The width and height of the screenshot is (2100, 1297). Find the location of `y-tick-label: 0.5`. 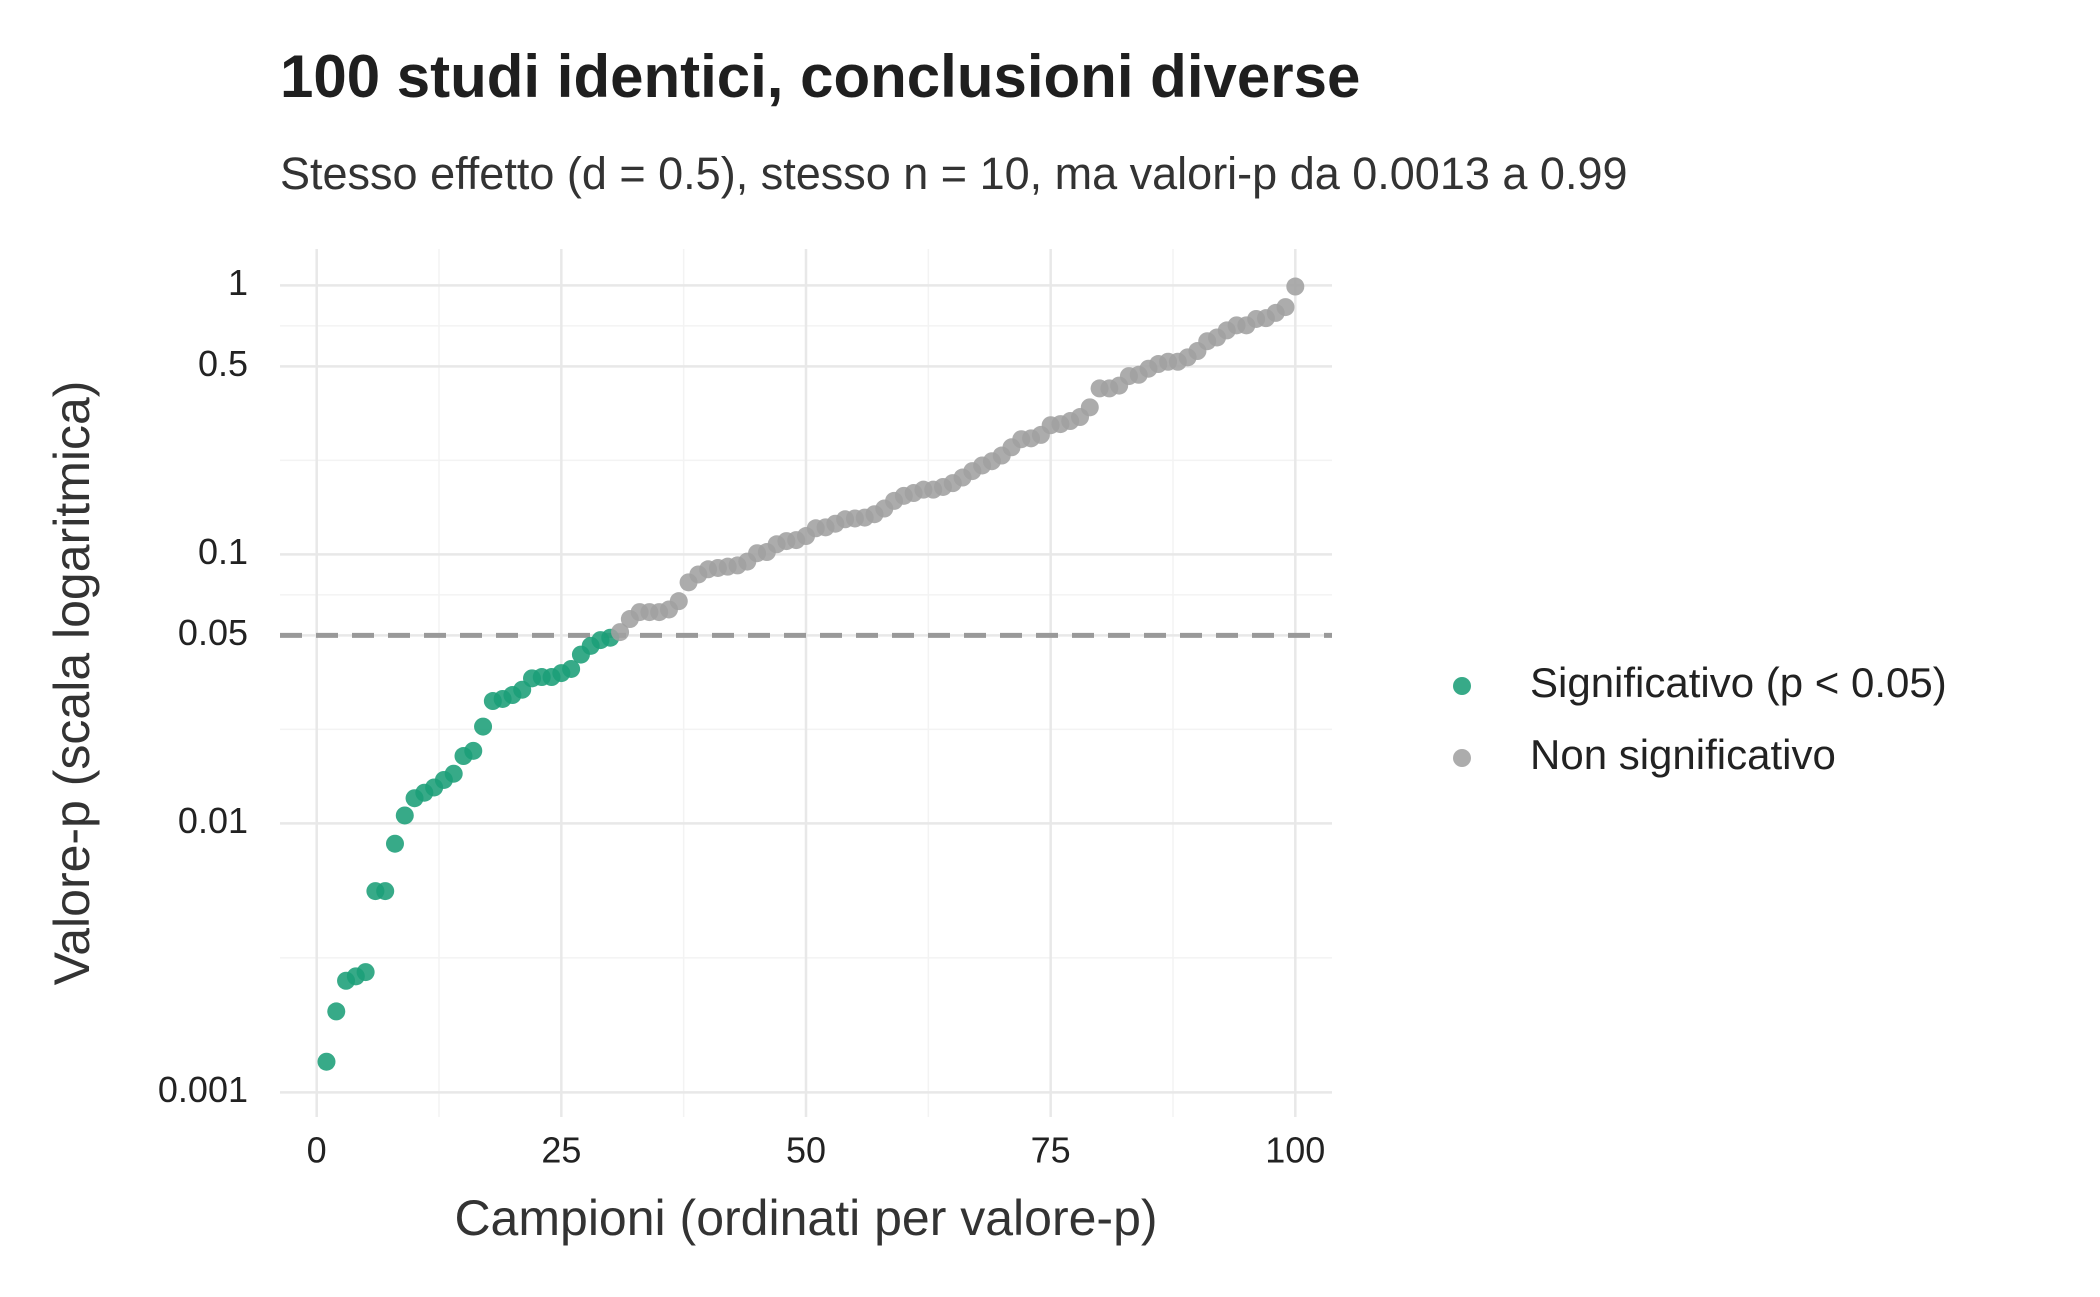

y-tick-label: 0.5 is located at coordinates (223, 363).